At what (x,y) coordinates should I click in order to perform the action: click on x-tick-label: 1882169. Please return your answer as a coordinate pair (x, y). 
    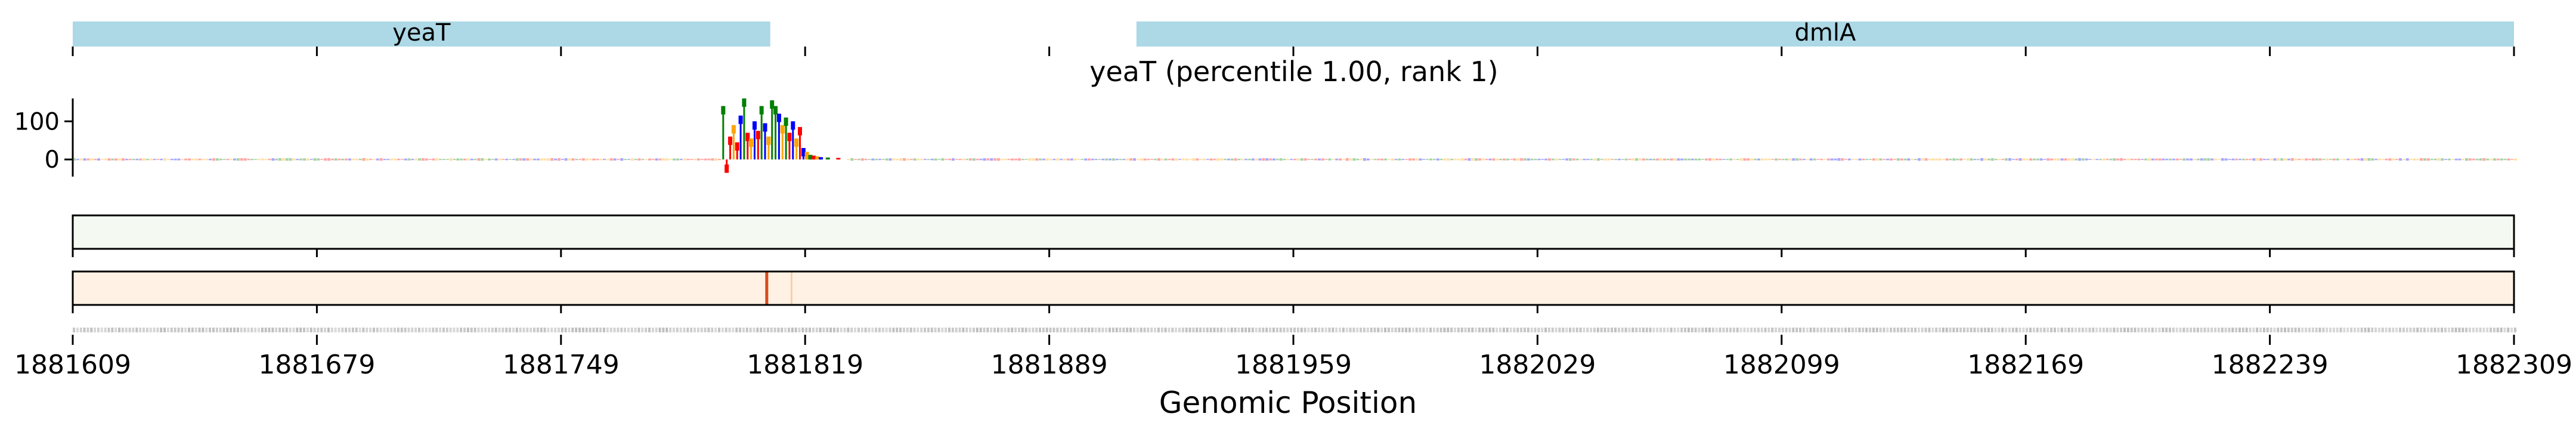
    Looking at the image, I should click on (2025, 365).